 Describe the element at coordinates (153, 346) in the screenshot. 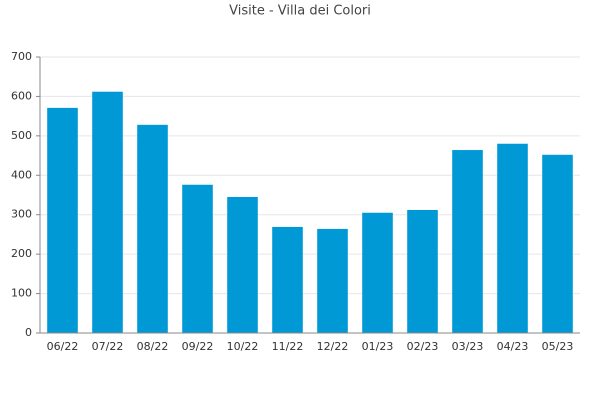

I see `x-tick-label: 08/22` at that location.